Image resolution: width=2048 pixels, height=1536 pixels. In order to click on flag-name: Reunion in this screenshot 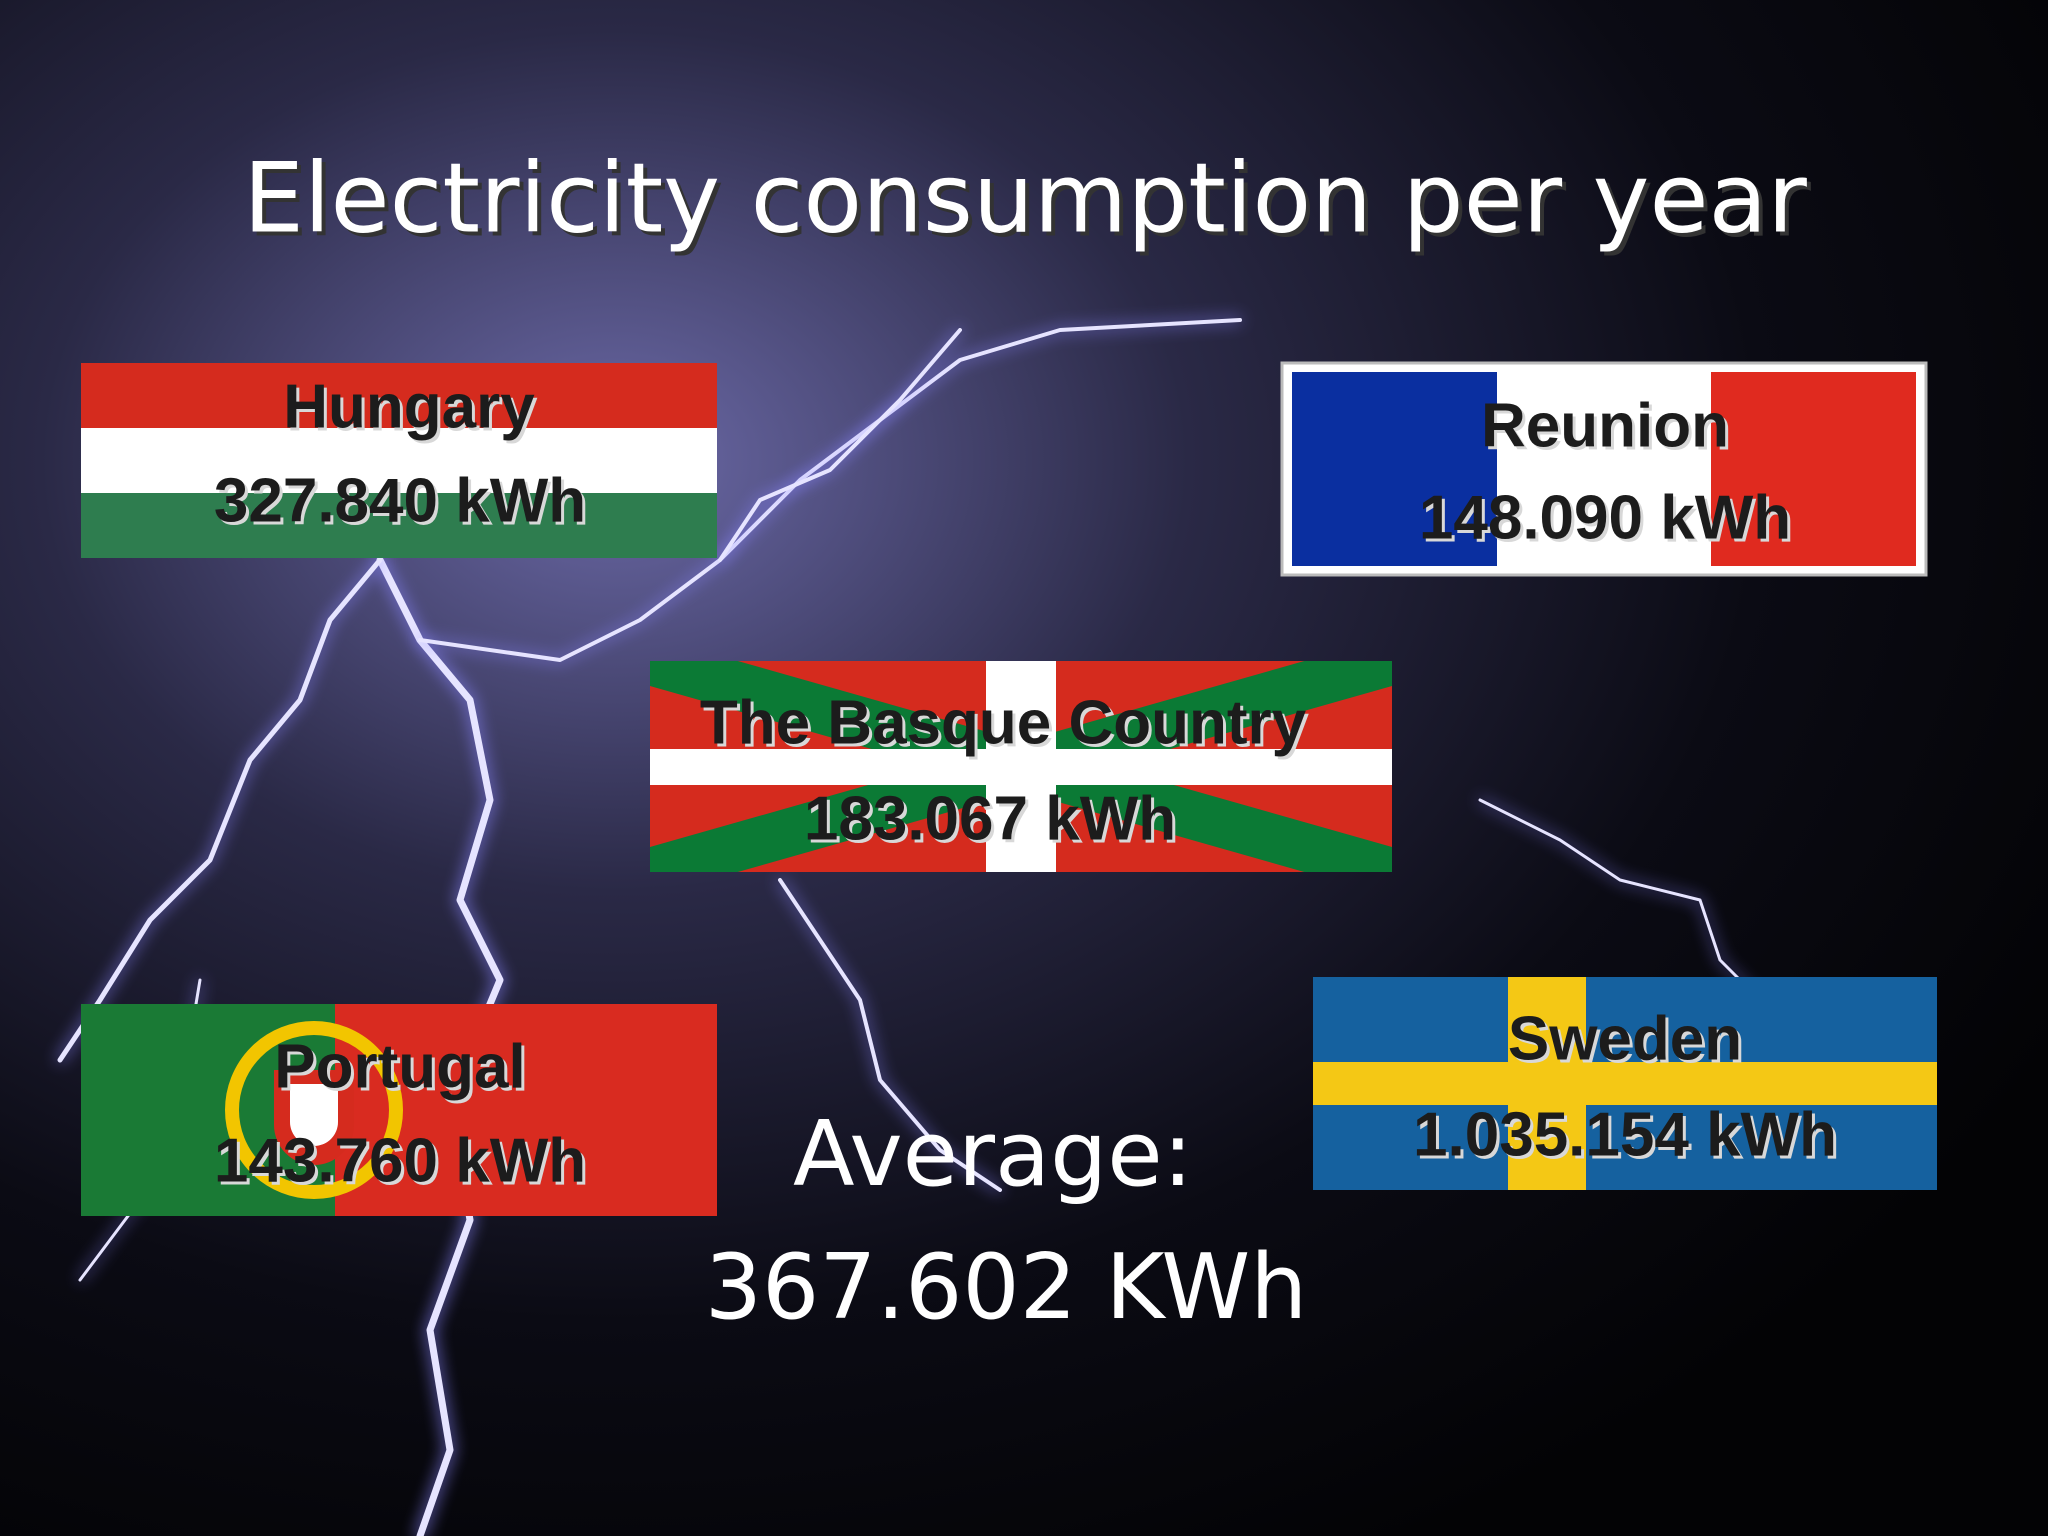, I will do `click(1605, 425)`.